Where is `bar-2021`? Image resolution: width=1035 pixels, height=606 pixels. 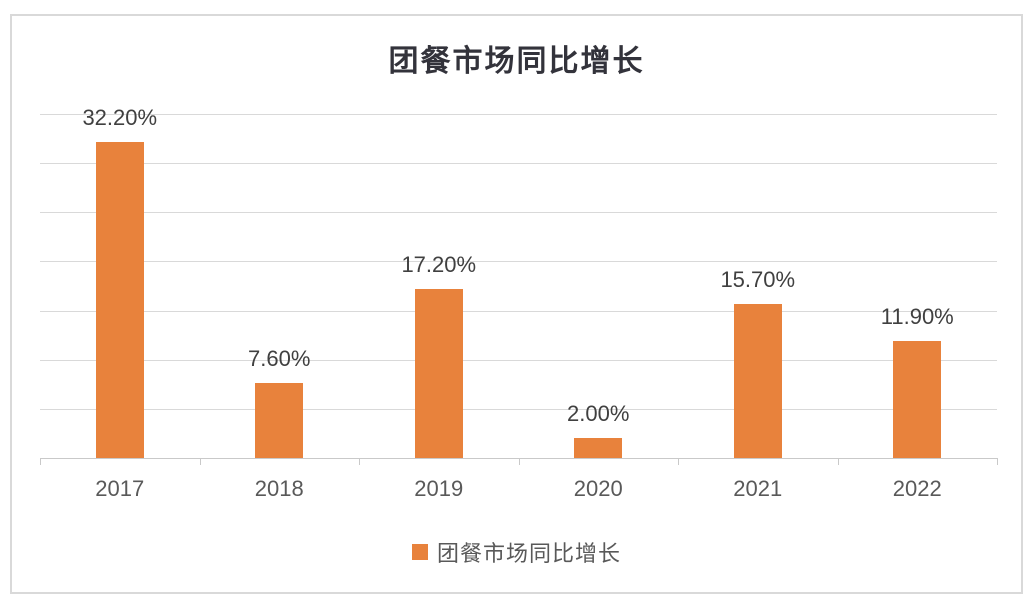 bar-2021 is located at coordinates (758, 381).